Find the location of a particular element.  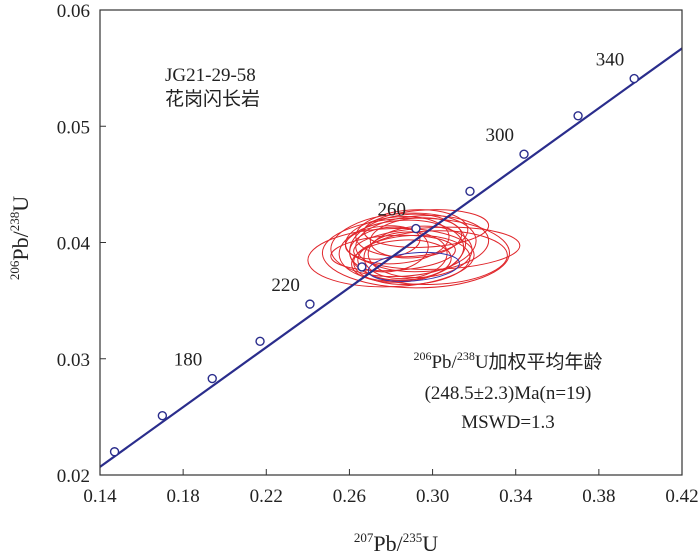

age-label: 260 is located at coordinates (391, 210).